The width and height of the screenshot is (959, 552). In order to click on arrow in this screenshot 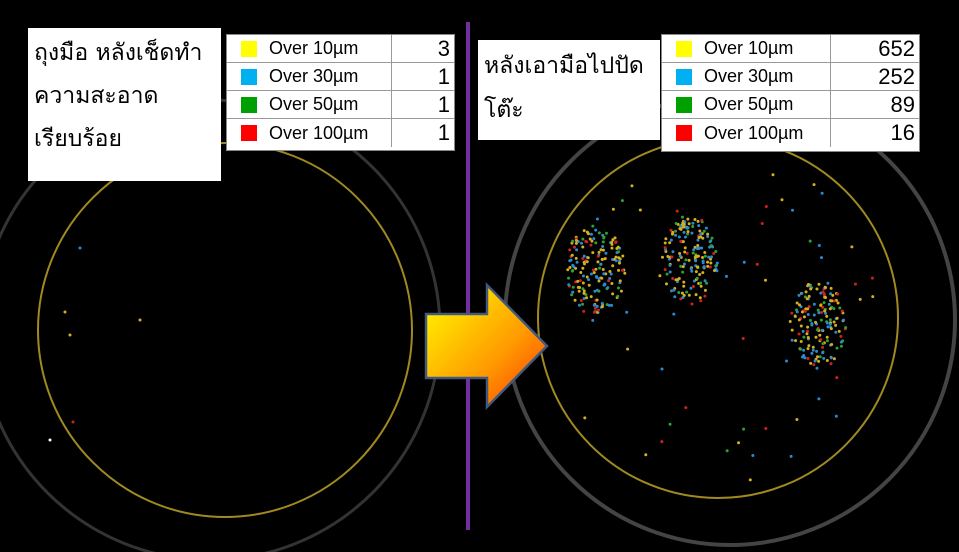, I will do `click(486, 346)`.